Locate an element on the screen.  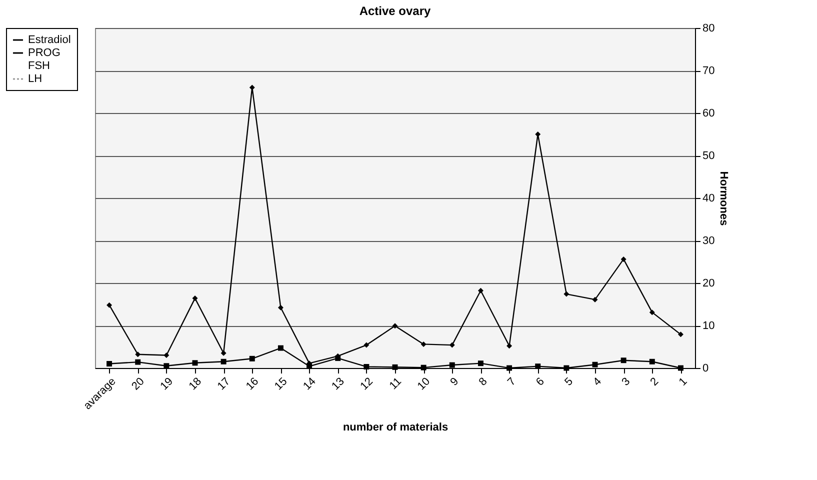
y-tick-label: 30 is located at coordinates (708, 241).